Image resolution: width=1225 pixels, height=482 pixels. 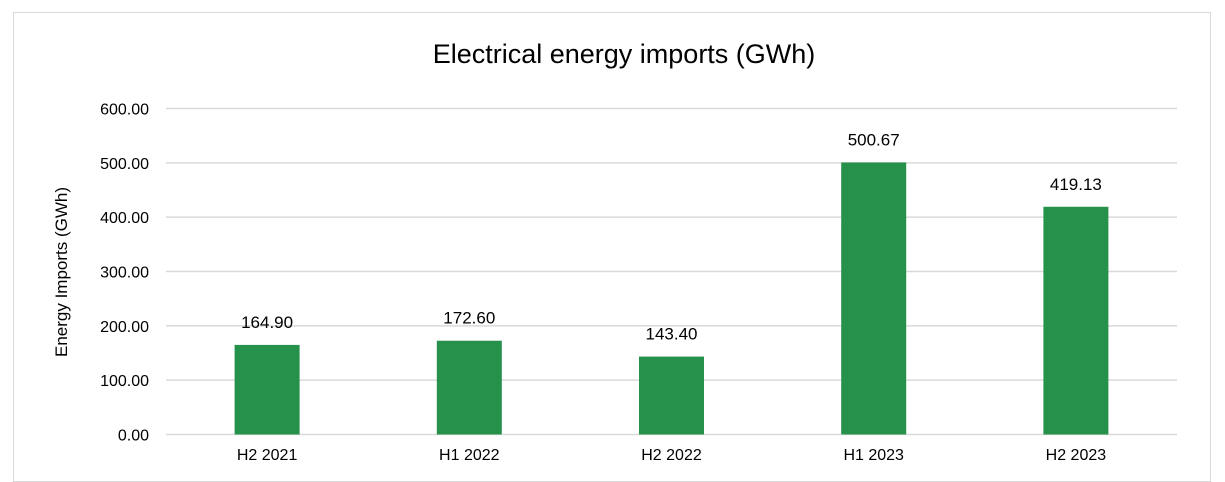 What do you see at coordinates (124, 164) in the screenshot?
I see `y-tick-label: 500.00` at bounding box center [124, 164].